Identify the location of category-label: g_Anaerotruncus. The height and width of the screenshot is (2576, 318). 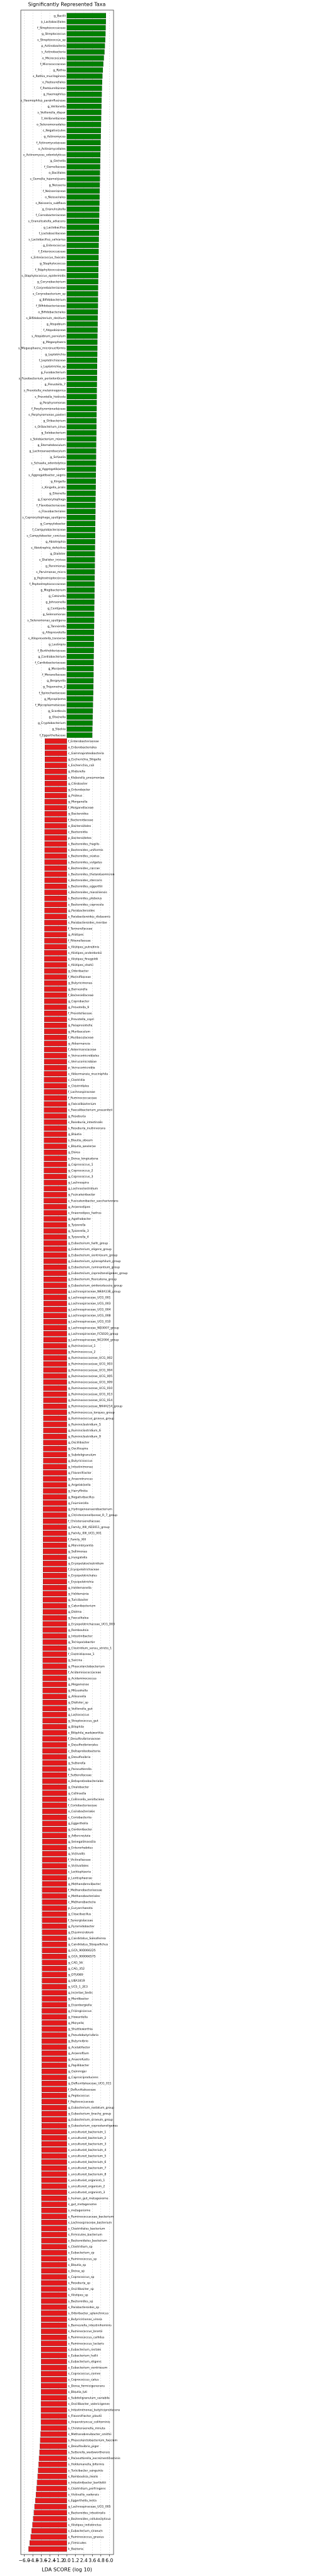
(80, 1479).